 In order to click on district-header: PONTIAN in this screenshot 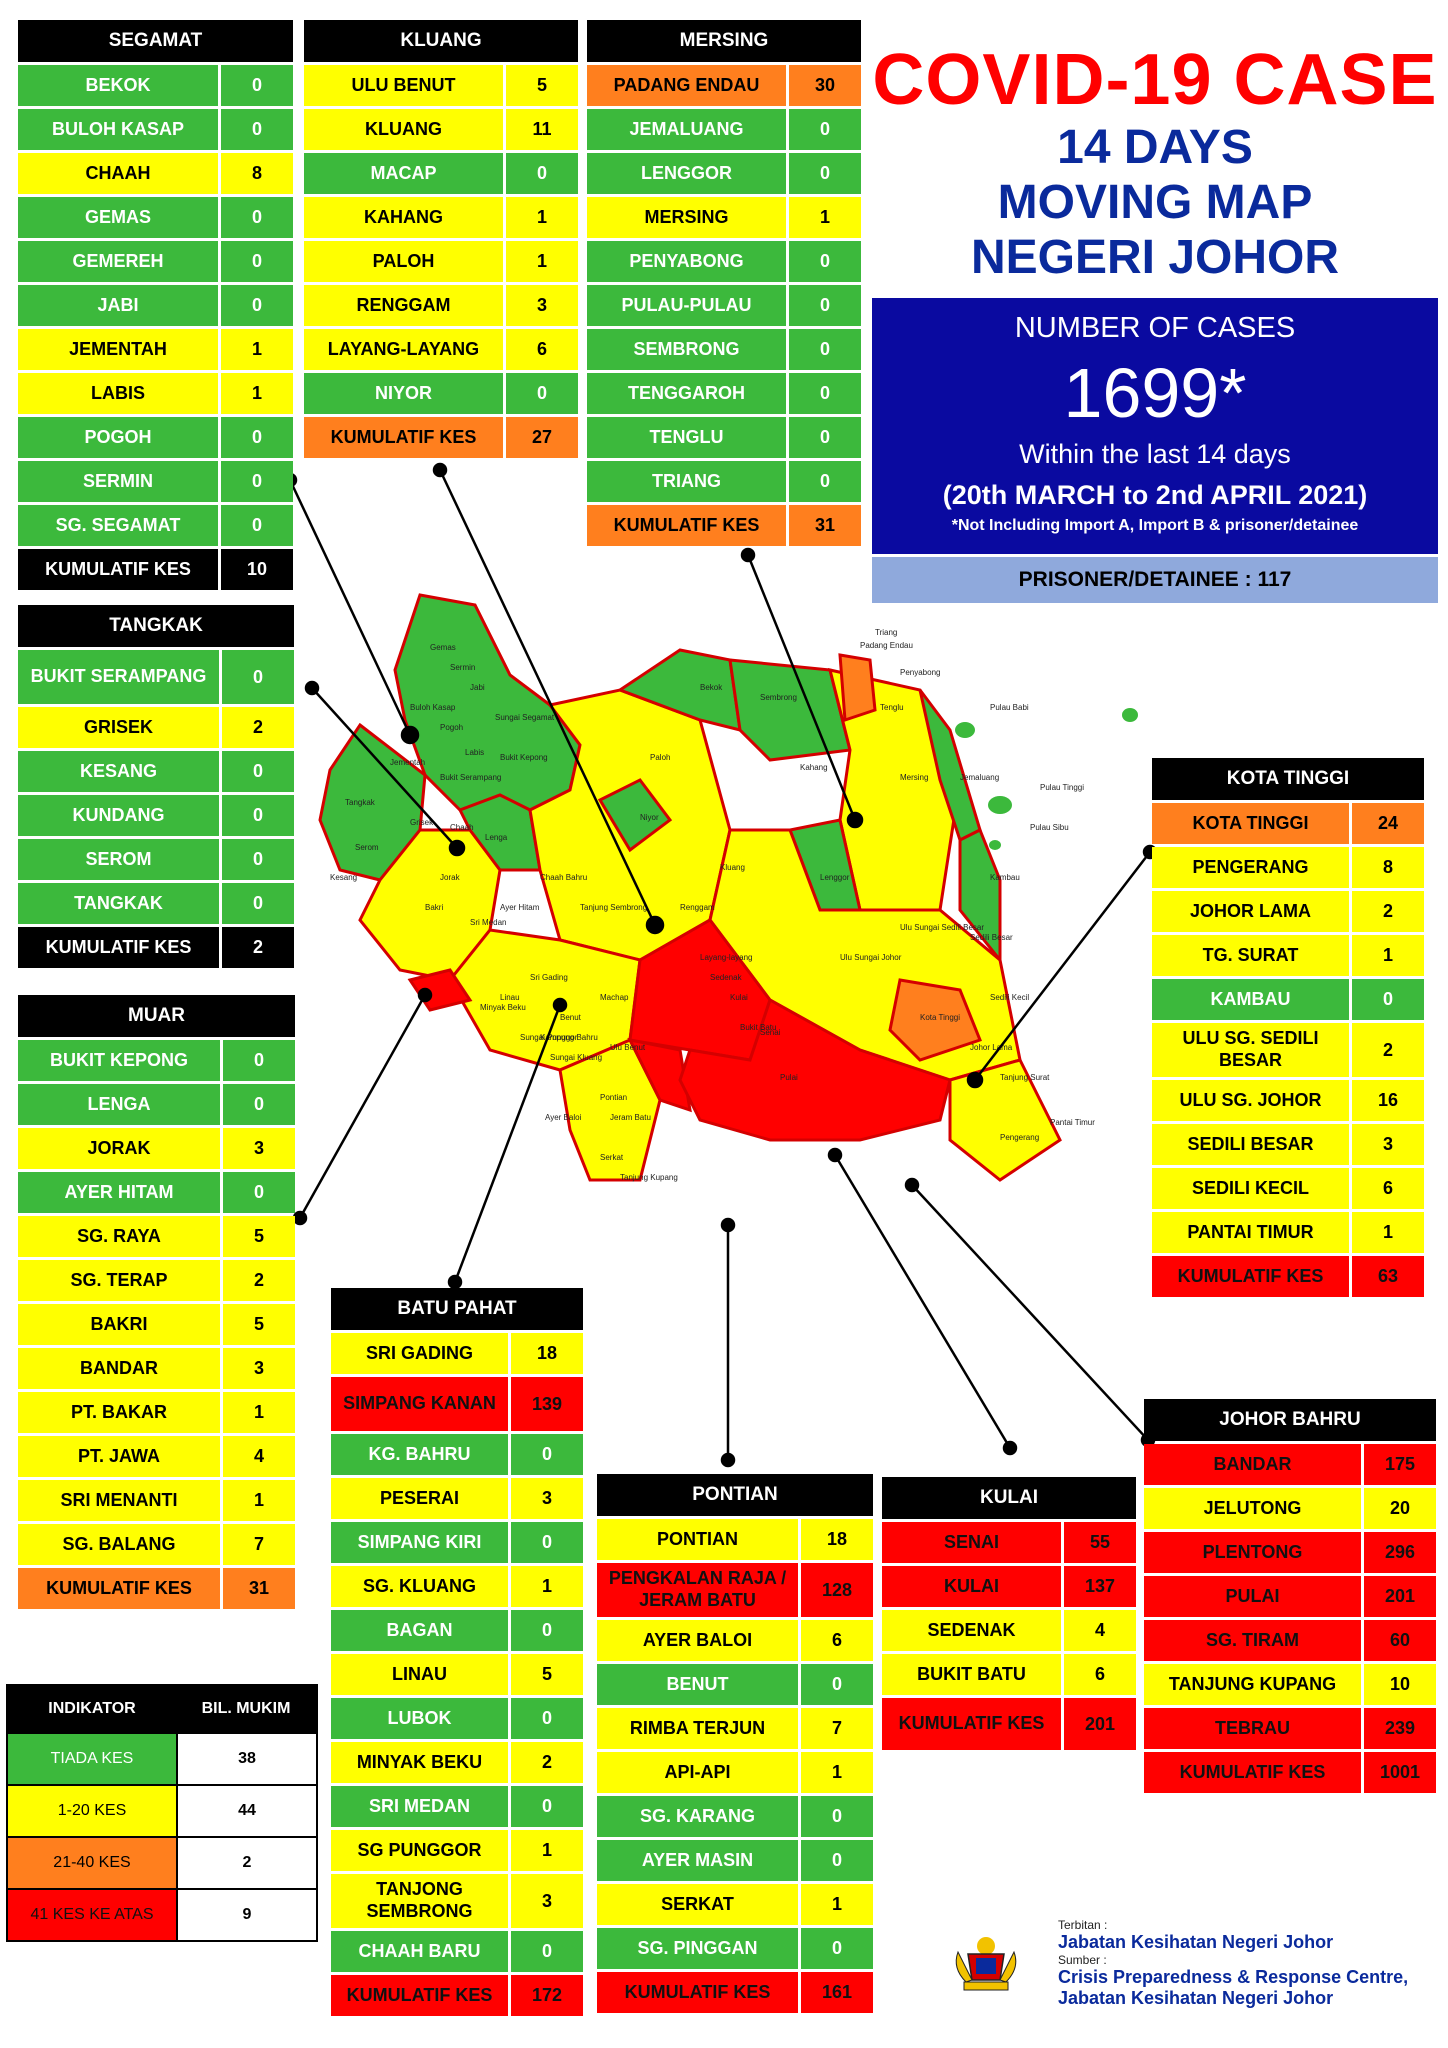, I will do `click(735, 1495)`.